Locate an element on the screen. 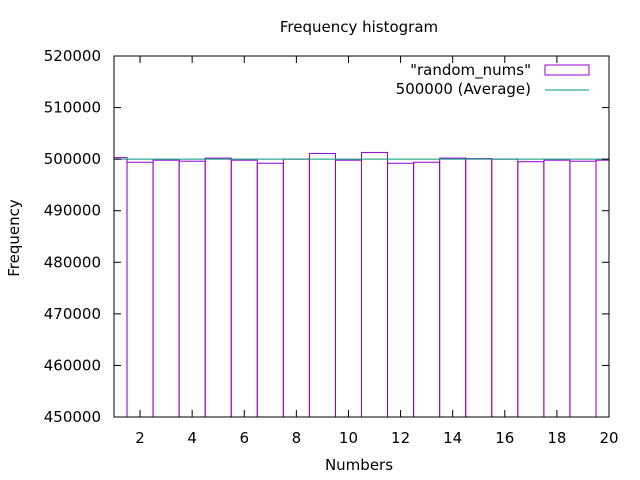 This screenshot has width=640, height=480. legend-swatch-random-nums is located at coordinates (567, 70).